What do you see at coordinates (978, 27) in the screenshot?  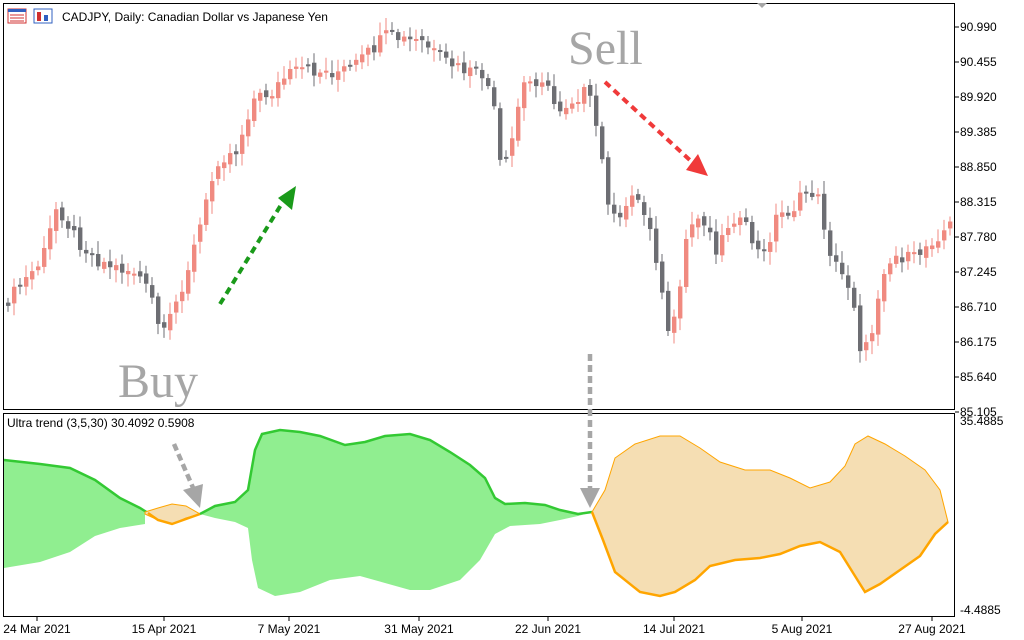 I see `price-axis-label: 90.990` at bounding box center [978, 27].